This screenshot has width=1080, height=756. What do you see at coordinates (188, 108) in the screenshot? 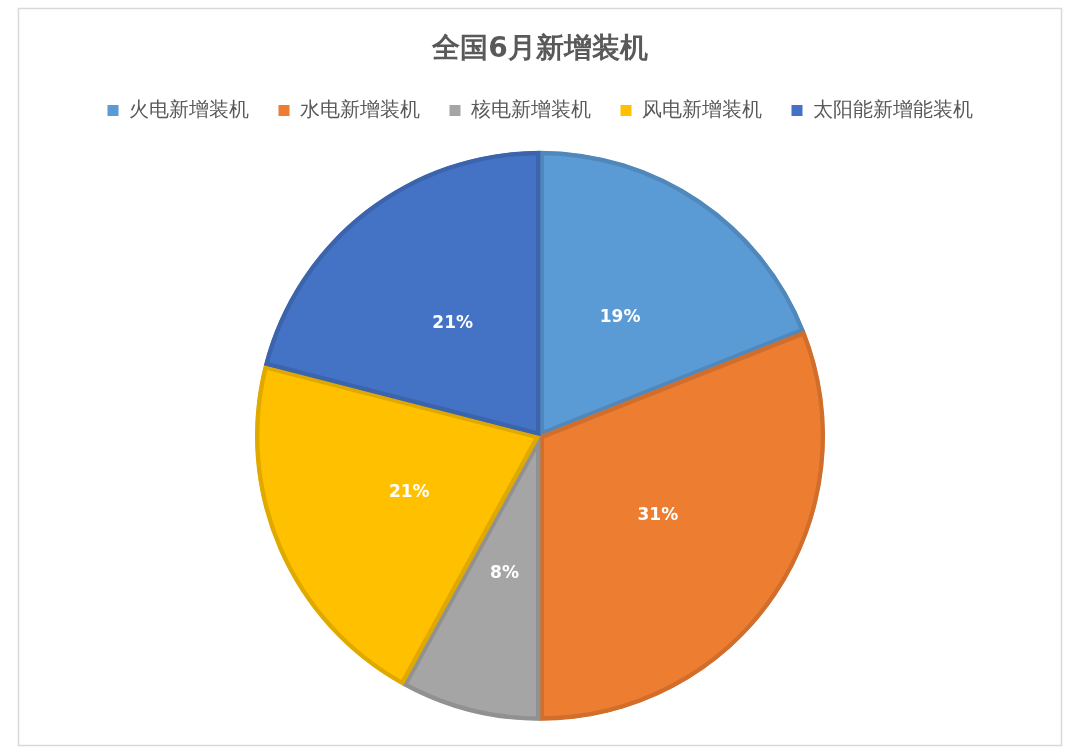
I see `legend-label: 火电新增装机` at bounding box center [188, 108].